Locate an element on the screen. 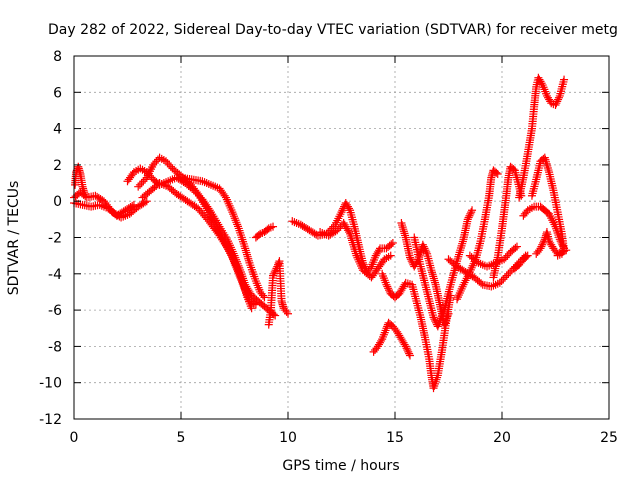 The height and width of the screenshot is (480, 640). x-tick-label: 10 is located at coordinates (288, 438).